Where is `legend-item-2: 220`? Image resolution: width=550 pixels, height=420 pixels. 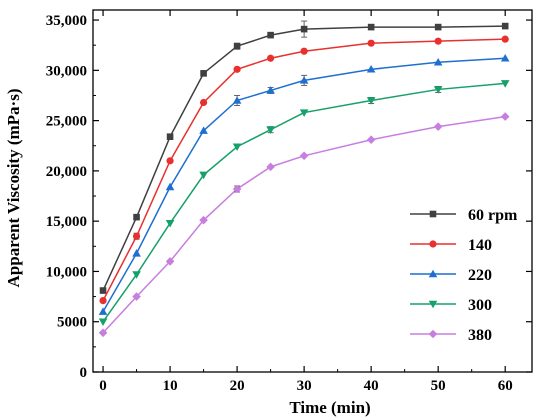
legend-item-2: 220 is located at coordinates (451, 275).